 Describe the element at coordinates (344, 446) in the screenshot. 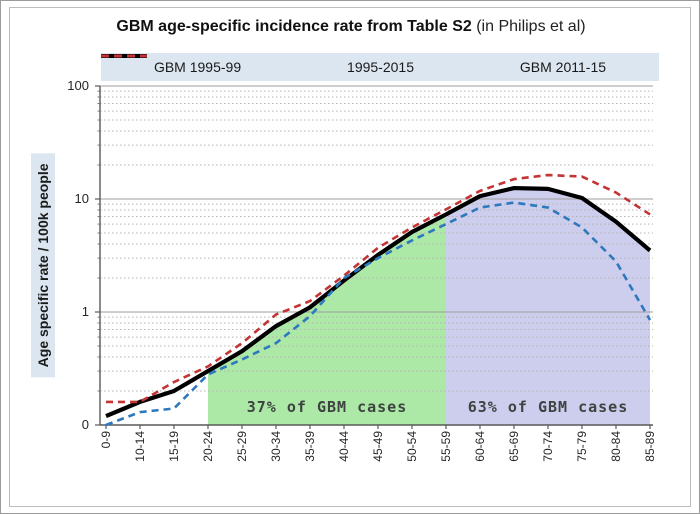

I see `x-tick-label: 40-44` at that location.